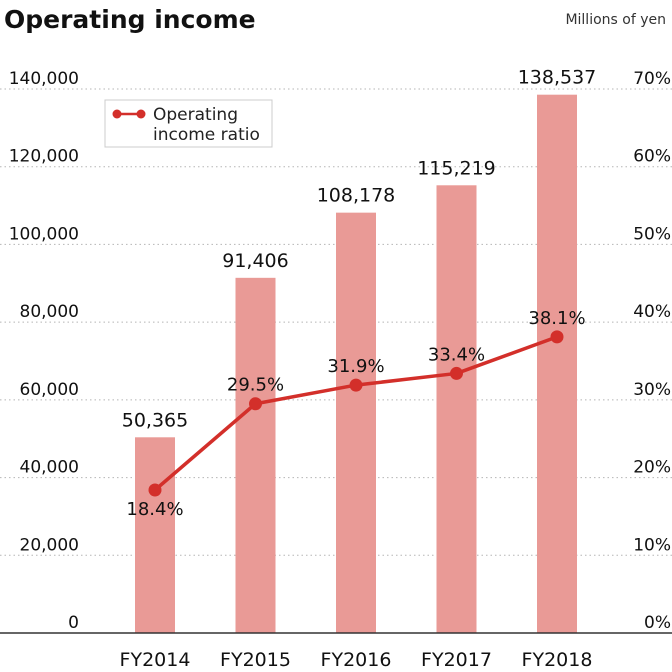  What do you see at coordinates (557, 363) in the screenshot?
I see `bar-fy2018` at bounding box center [557, 363].